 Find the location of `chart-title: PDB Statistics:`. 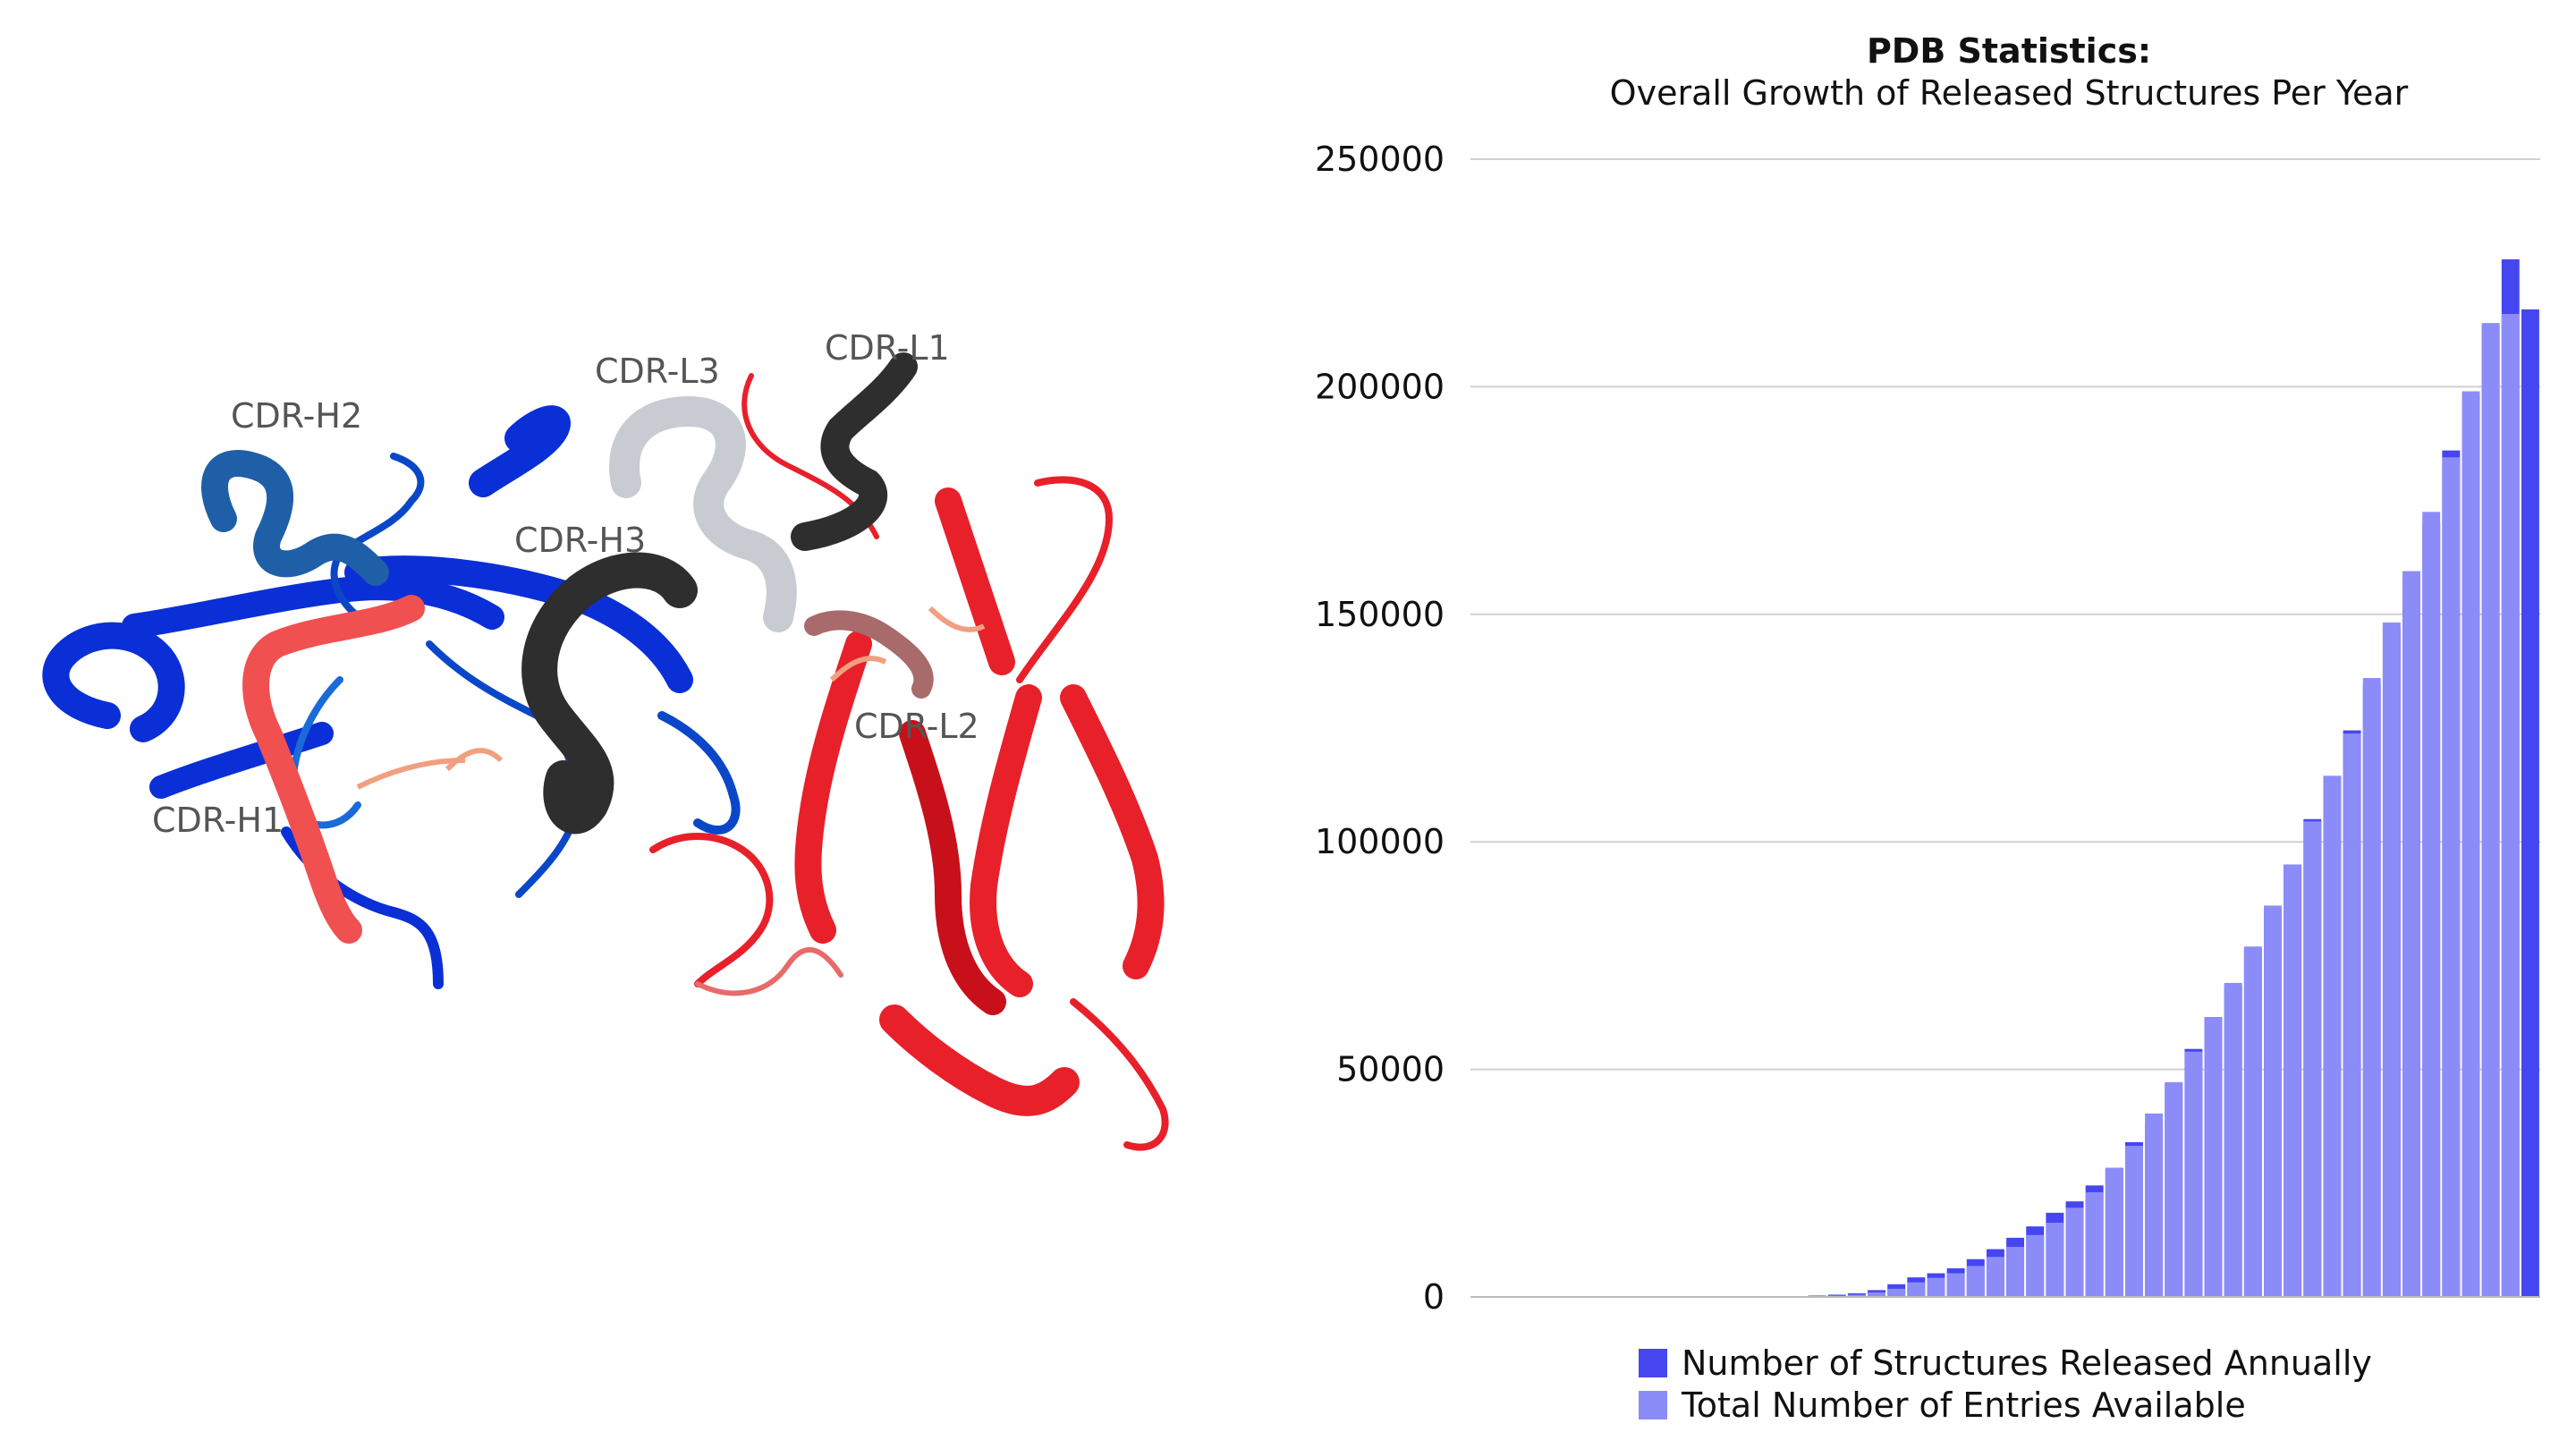

chart-title: PDB Statistics: is located at coordinates (2009, 51).